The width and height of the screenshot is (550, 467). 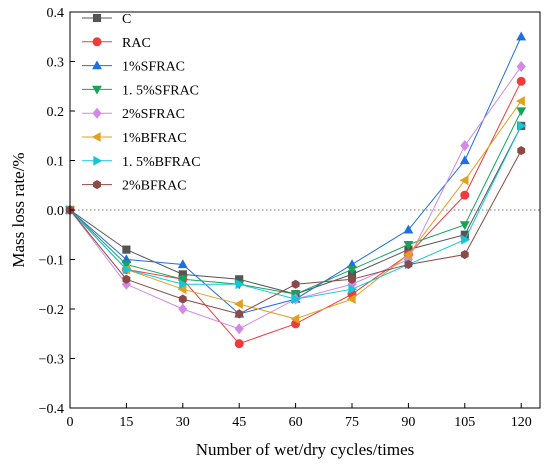 I want to click on legend-entry-2-sfrac: 2%SFRAC, so click(x=133, y=114).